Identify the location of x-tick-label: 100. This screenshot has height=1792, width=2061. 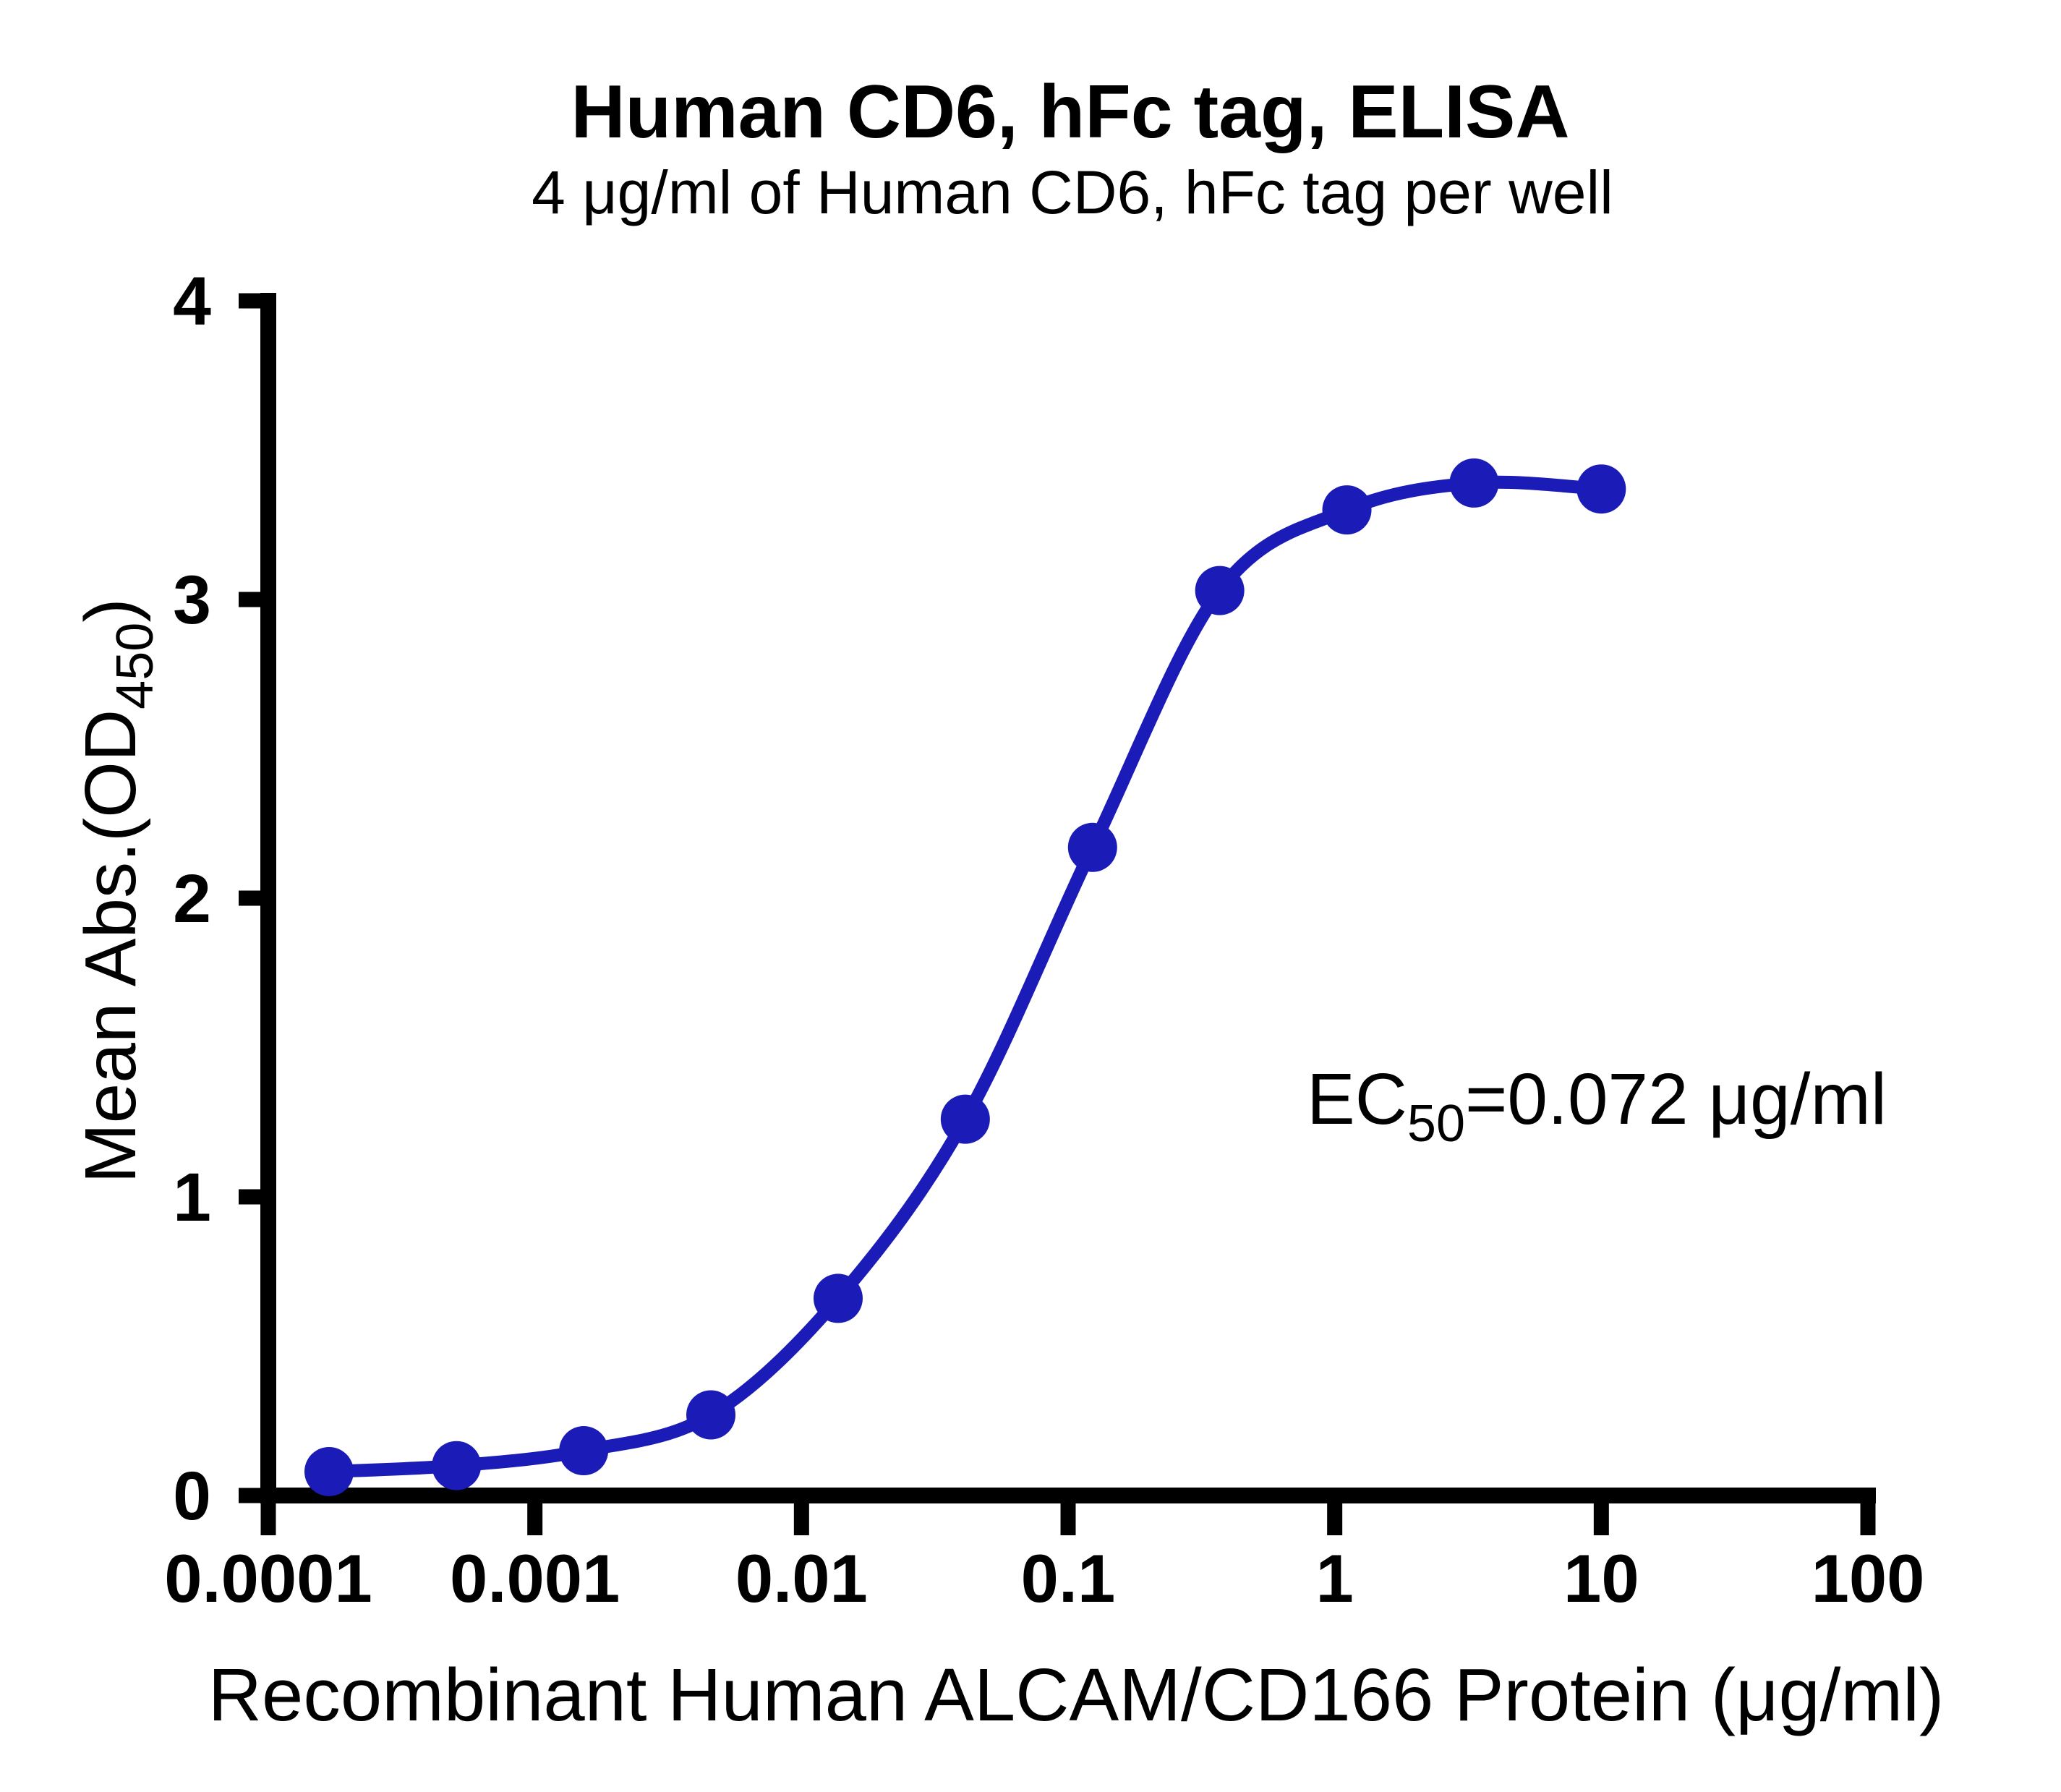
(1868, 1578).